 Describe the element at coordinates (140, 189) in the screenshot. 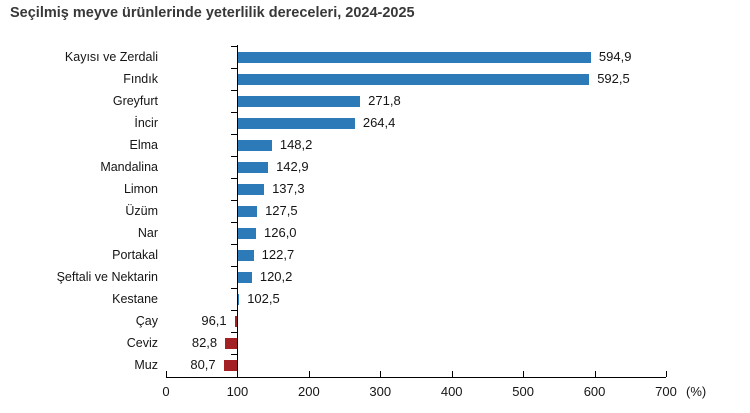

I see `category-label: Limon` at that location.